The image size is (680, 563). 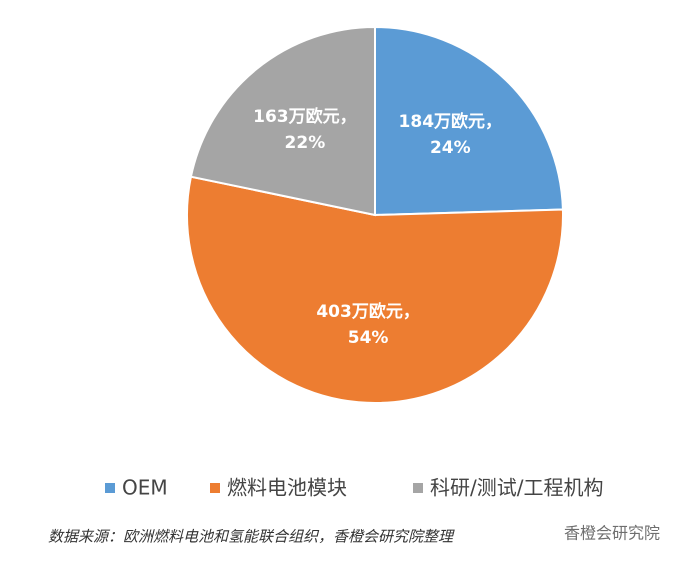 What do you see at coordinates (145, 488) in the screenshot?
I see `legend-label: OEM` at bounding box center [145, 488].